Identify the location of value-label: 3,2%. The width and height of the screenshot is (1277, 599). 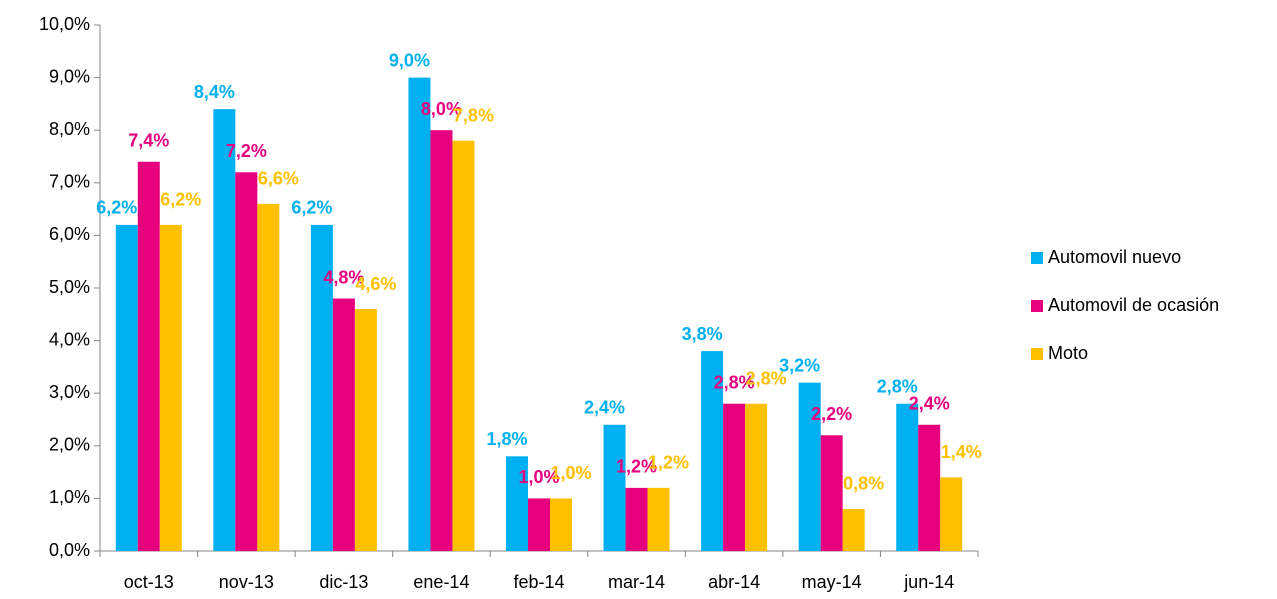
(799, 365).